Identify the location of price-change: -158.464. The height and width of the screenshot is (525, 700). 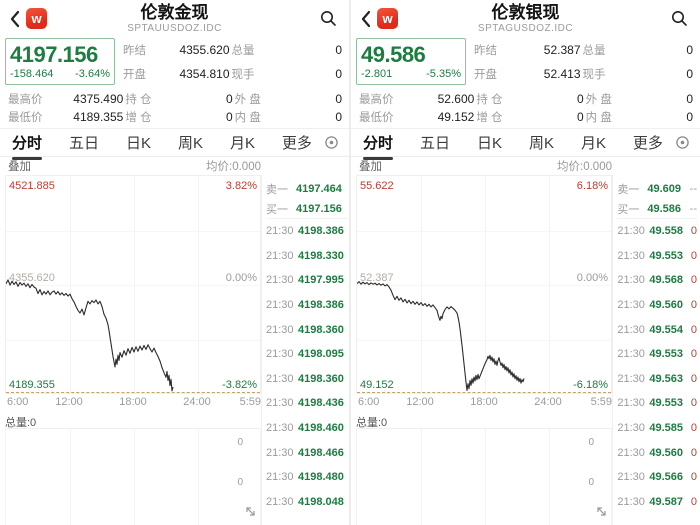
(32, 74).